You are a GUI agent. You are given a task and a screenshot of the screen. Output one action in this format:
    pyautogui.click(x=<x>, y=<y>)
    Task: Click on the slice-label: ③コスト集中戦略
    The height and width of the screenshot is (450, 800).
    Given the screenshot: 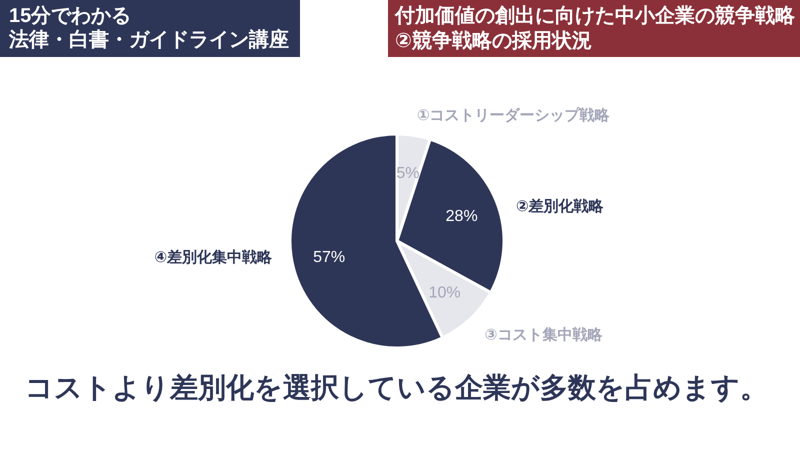 What is the action you would take?
    pyautogui.click(x=544, y=335)
    